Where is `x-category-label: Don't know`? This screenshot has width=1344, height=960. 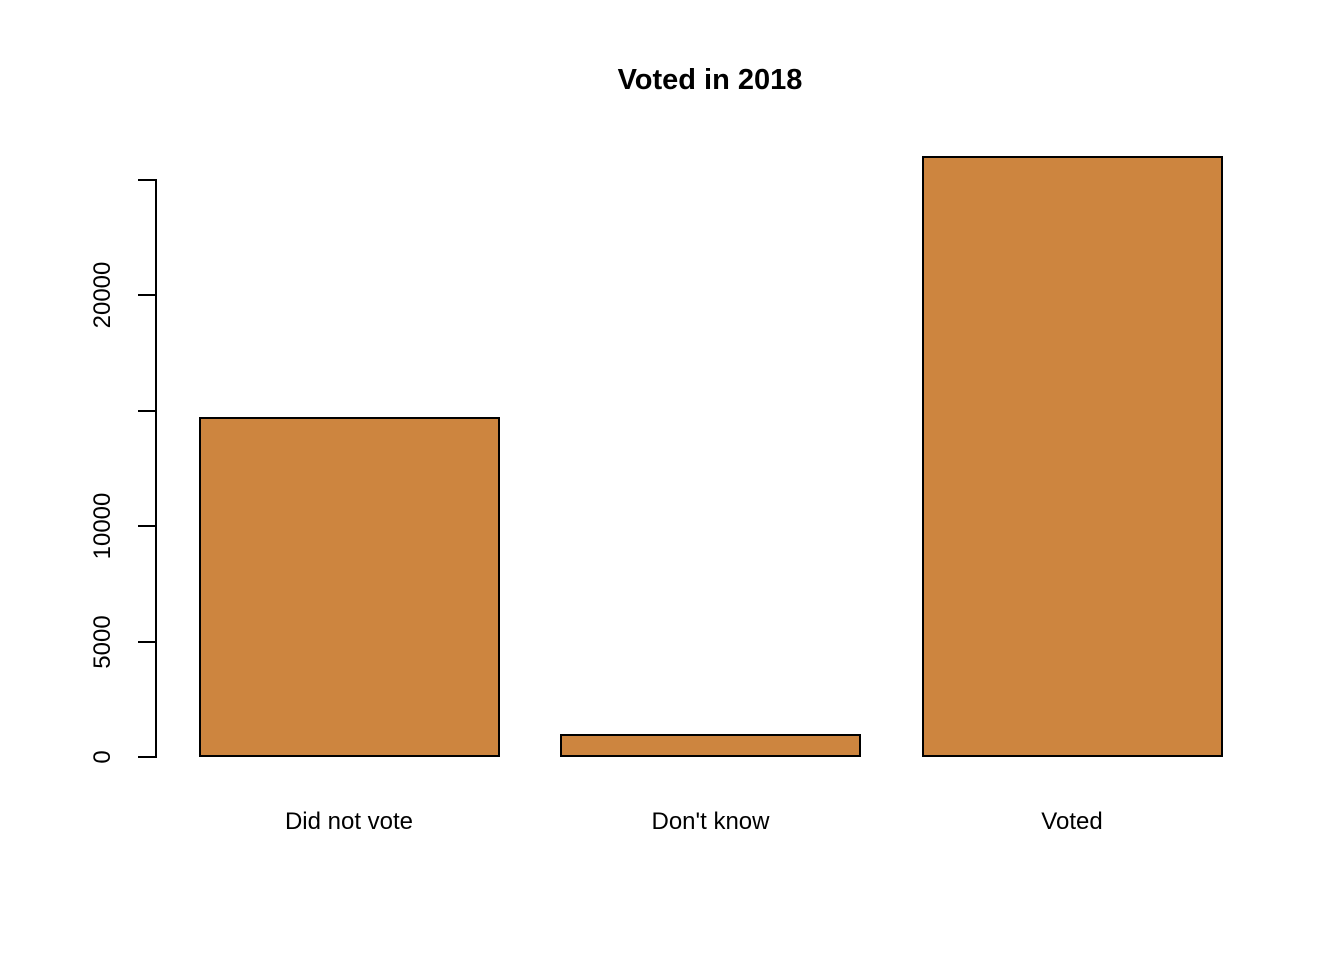
x-category-label: Don't know is located at coordinates (710, 821).